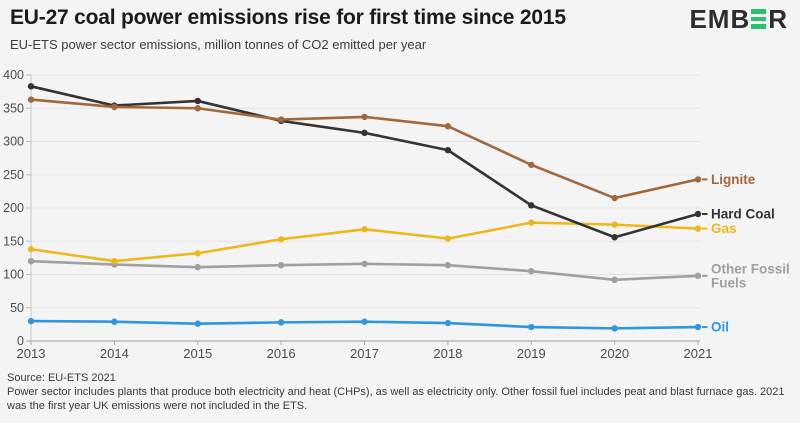 Image resolution: width=800 pixels, height=423 pixels. I want to click on ember-logo-e-icon, so click(759, 19).